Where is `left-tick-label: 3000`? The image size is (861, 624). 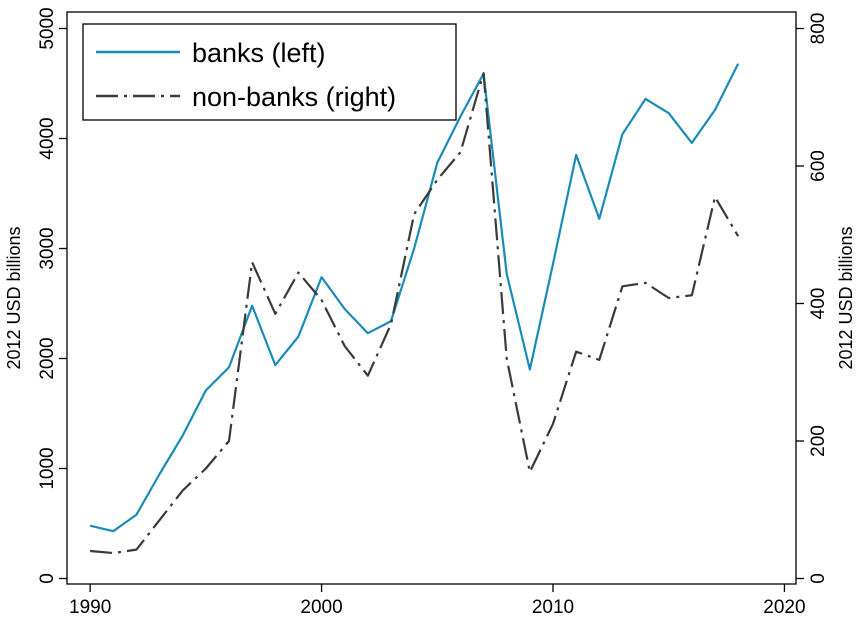
left-tick-label: 3000 is located at coordinates (47, 248).